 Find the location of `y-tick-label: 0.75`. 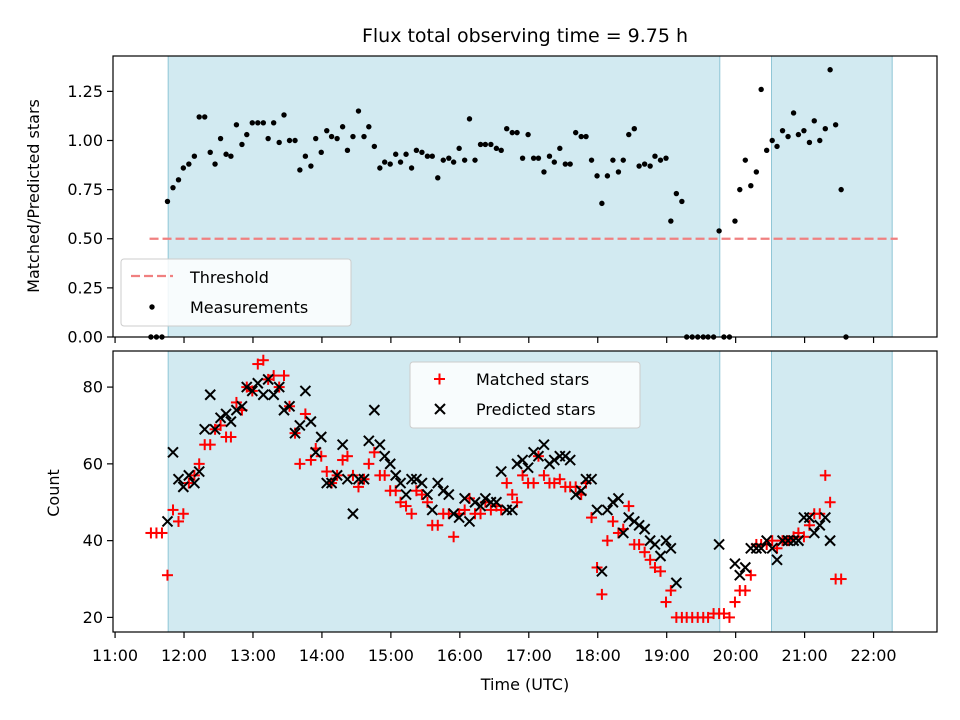

y-tick-label: 0.75 is located at coordinates (85, 189).